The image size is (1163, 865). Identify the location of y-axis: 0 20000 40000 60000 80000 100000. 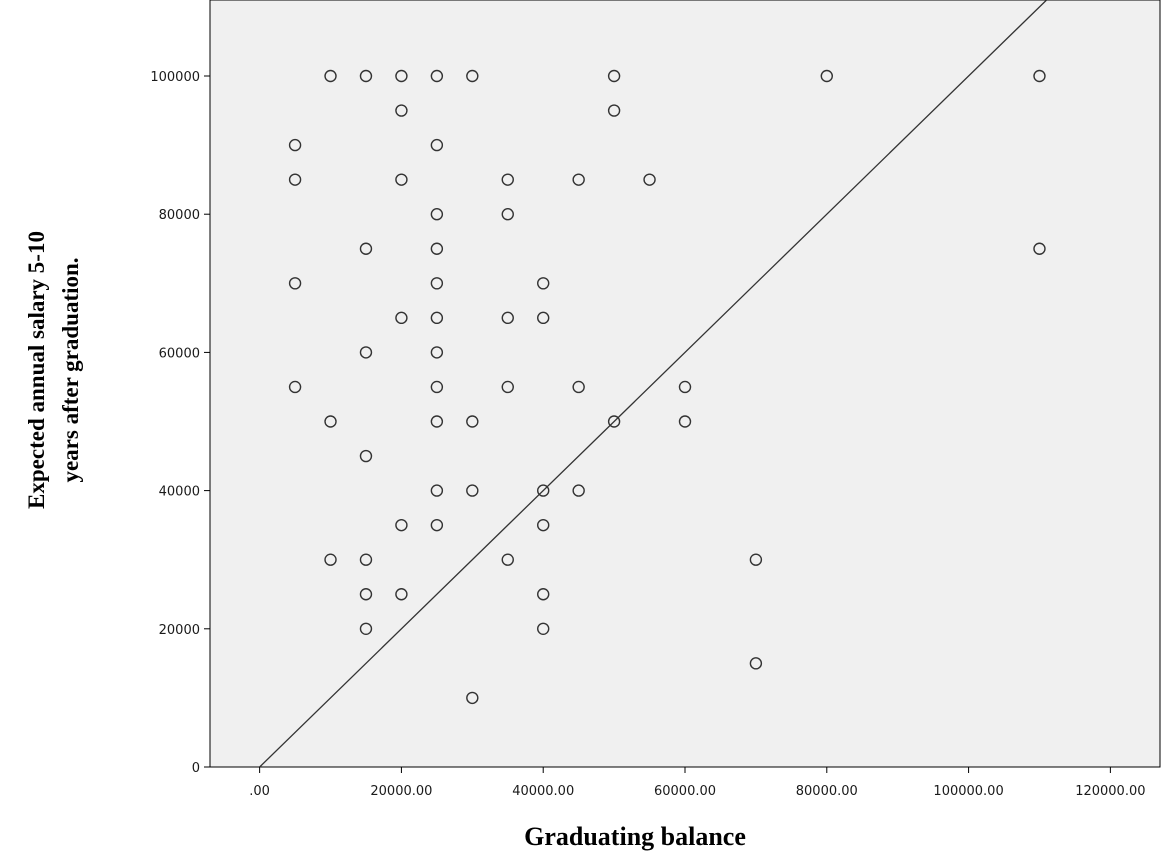
(180, 423).